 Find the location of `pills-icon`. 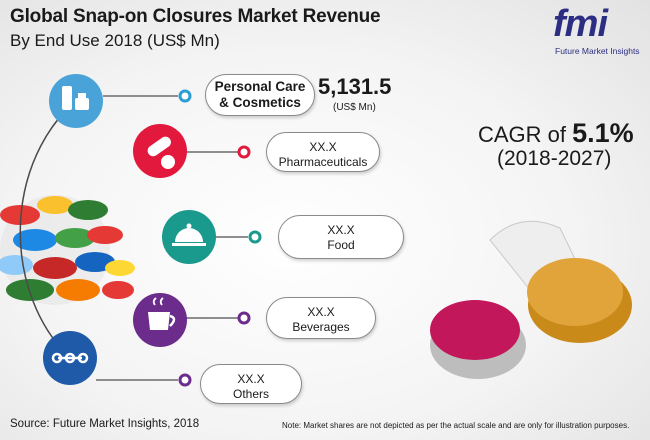

pills-icon is located at coordinates (160, 151).